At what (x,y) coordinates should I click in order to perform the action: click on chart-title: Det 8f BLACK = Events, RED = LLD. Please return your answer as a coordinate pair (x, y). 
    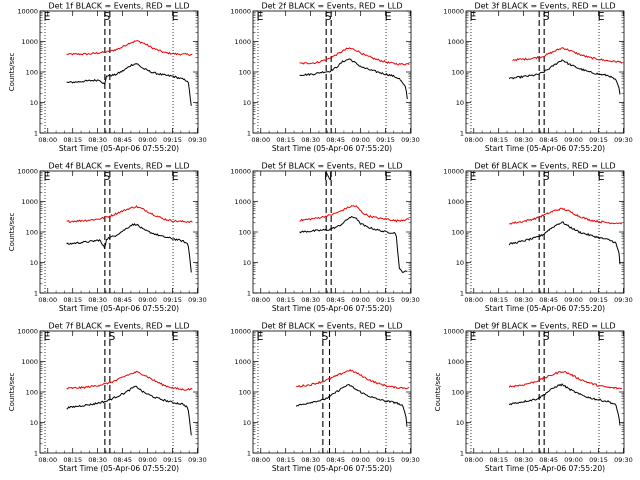
    Looking at the image, I should click on (331, 326).